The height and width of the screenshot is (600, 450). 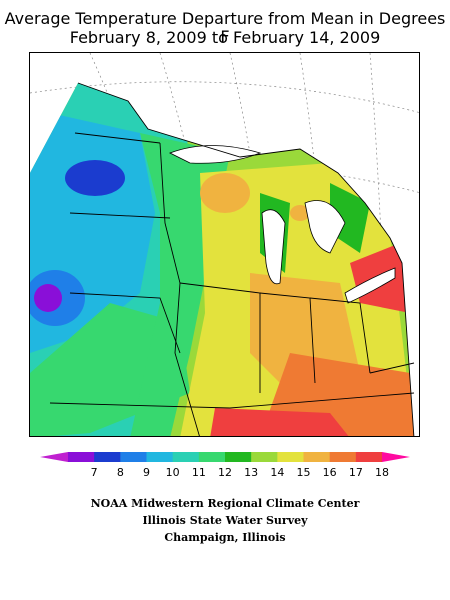 What do you see at coordinates (273, 247) in the screenshot?
I see `lake-michigan` at bounding box center [273, 247].